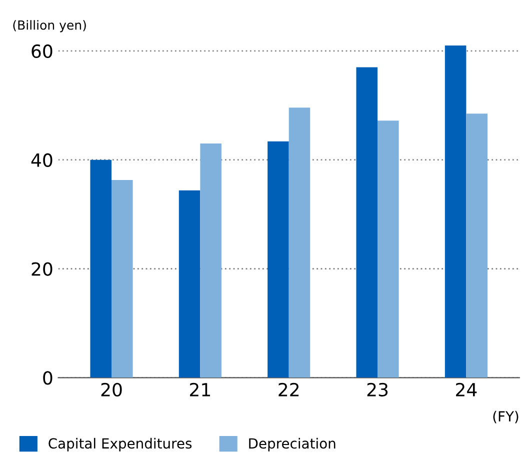 This screenshot has width=530, height=455. I want to click on y-tick-label: 20, so click(42, 269).